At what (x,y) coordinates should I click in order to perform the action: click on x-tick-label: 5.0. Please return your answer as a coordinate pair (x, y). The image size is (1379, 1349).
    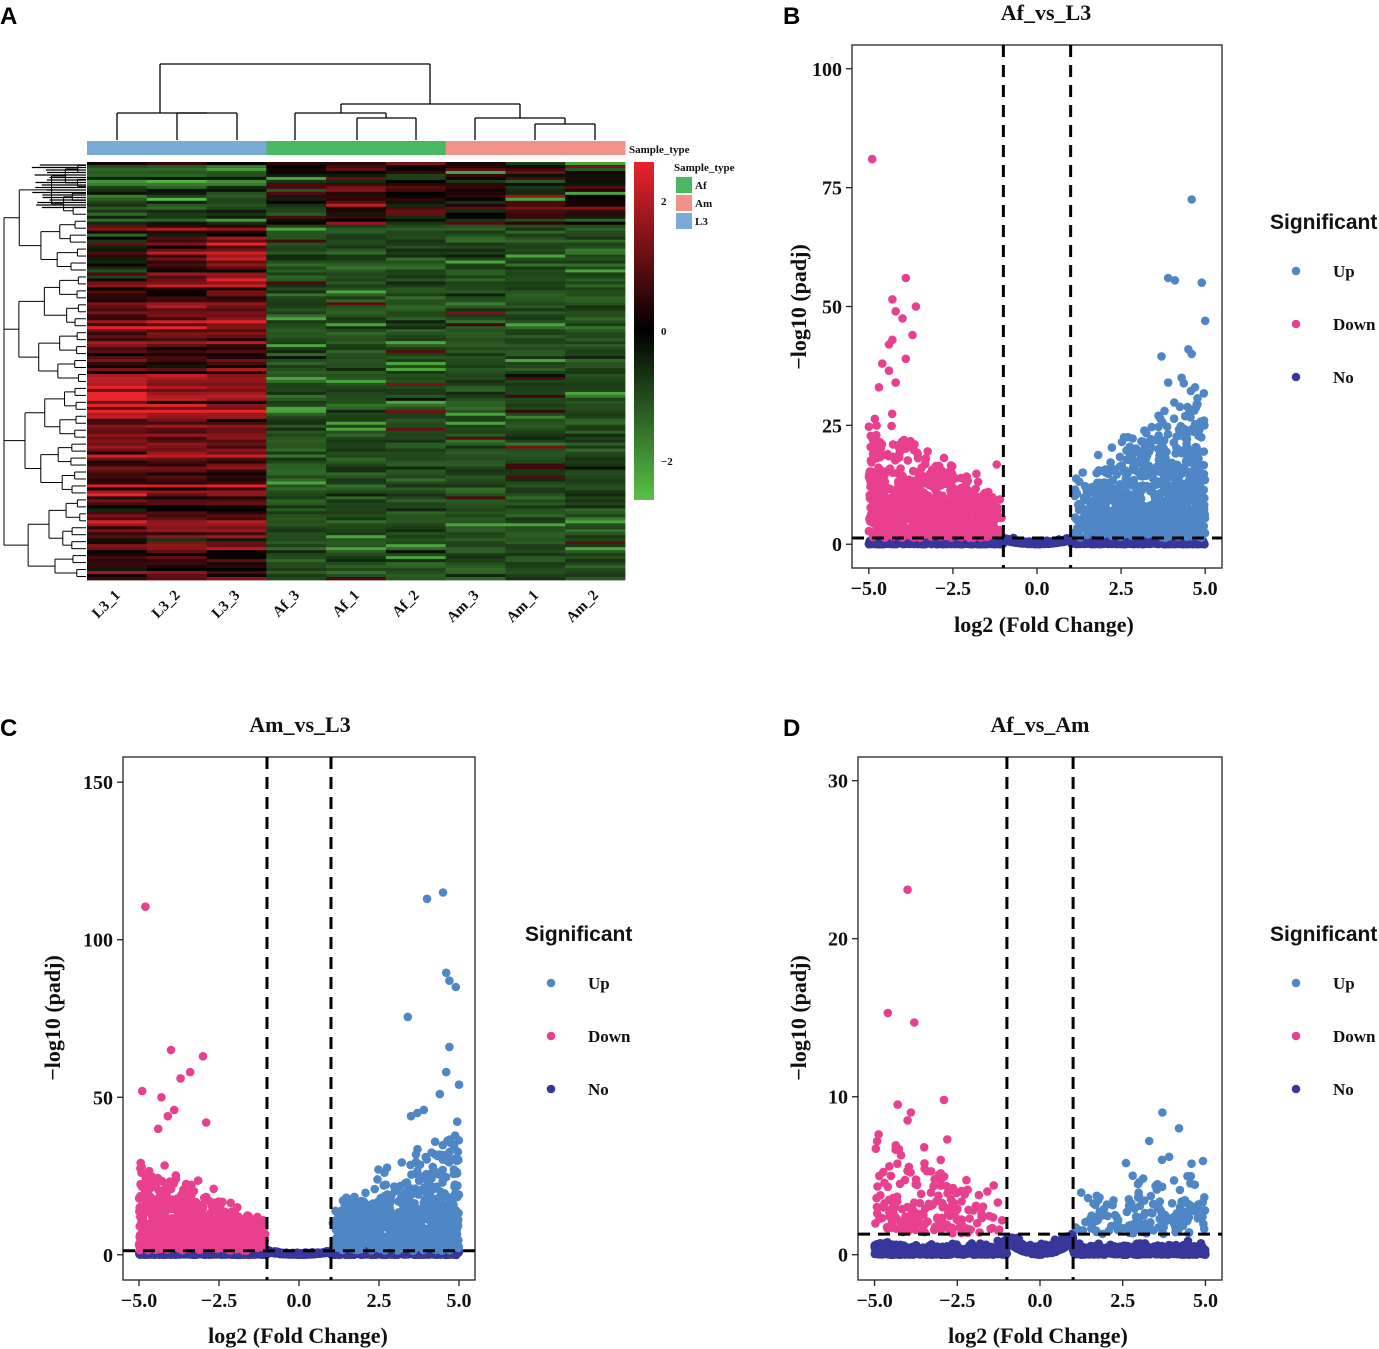
    Looking at the image, I should click on (1205, 589).